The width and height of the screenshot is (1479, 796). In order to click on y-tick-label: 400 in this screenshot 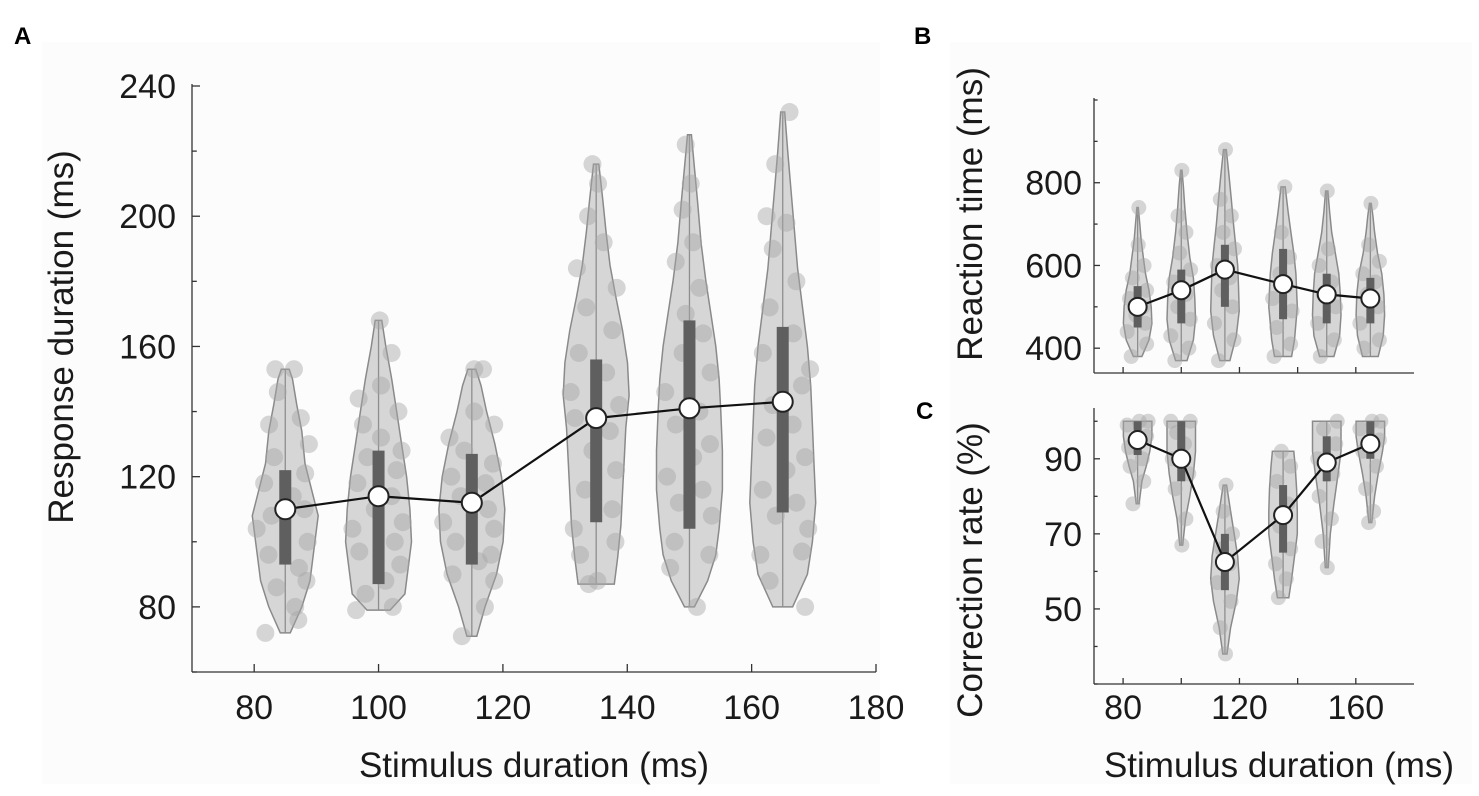, I will do `click(1053, 349)`.